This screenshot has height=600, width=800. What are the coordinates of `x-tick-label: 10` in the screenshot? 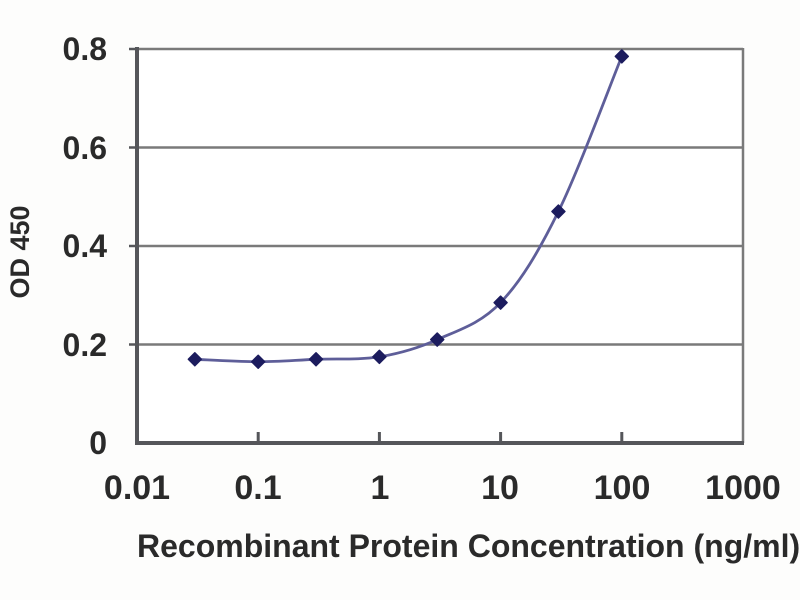 It's located at (500, 488).